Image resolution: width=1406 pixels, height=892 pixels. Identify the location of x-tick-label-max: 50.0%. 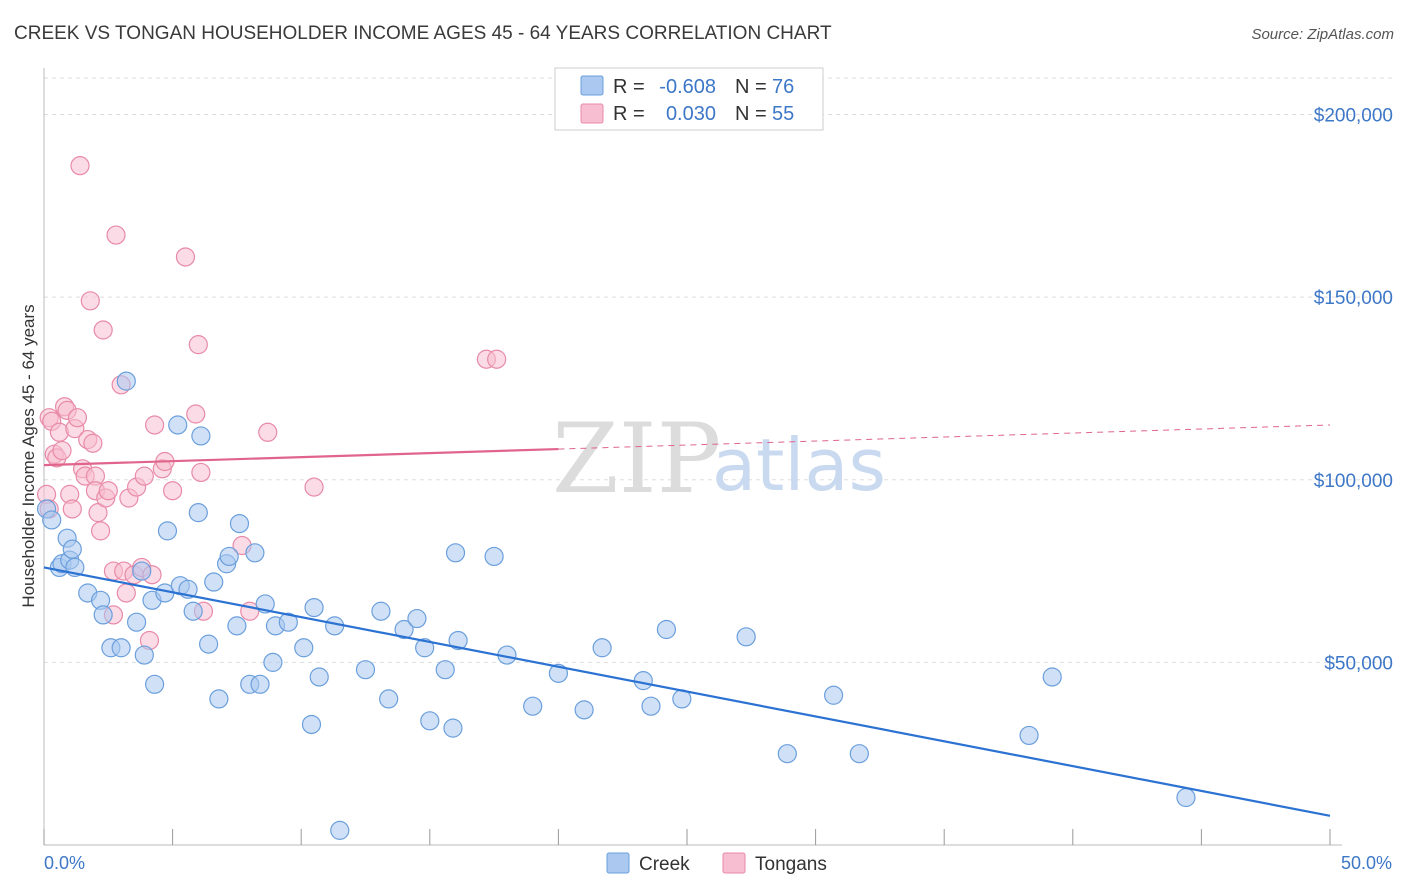
(1366, 863).